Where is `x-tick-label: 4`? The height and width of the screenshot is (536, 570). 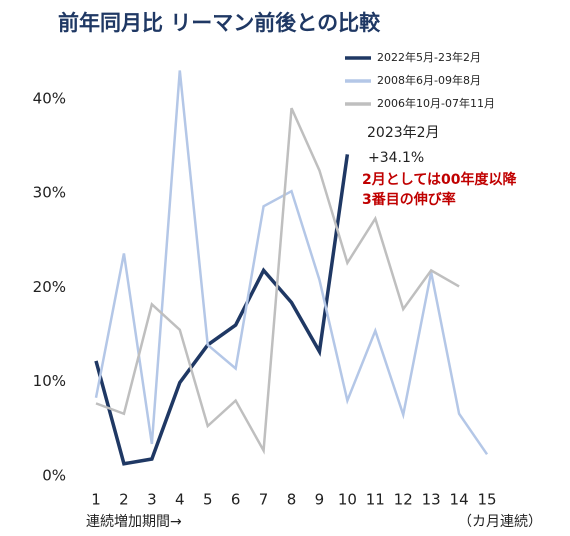
x-tick-label: 4 is located at coordinates (180, 500).